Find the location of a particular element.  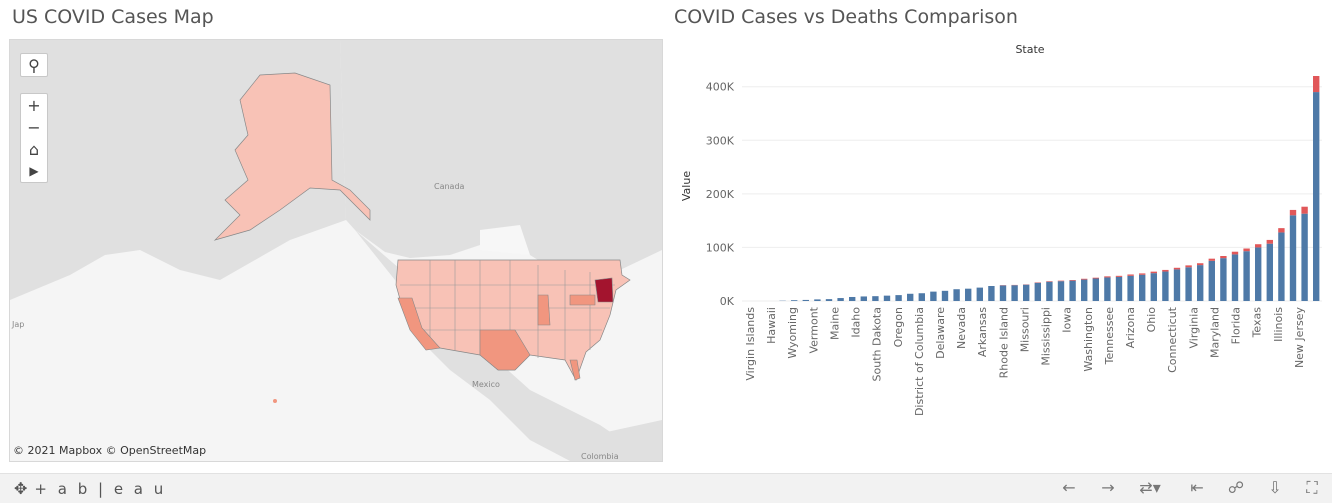

share-icon: ☍ is located at coordinates (1236, 488).